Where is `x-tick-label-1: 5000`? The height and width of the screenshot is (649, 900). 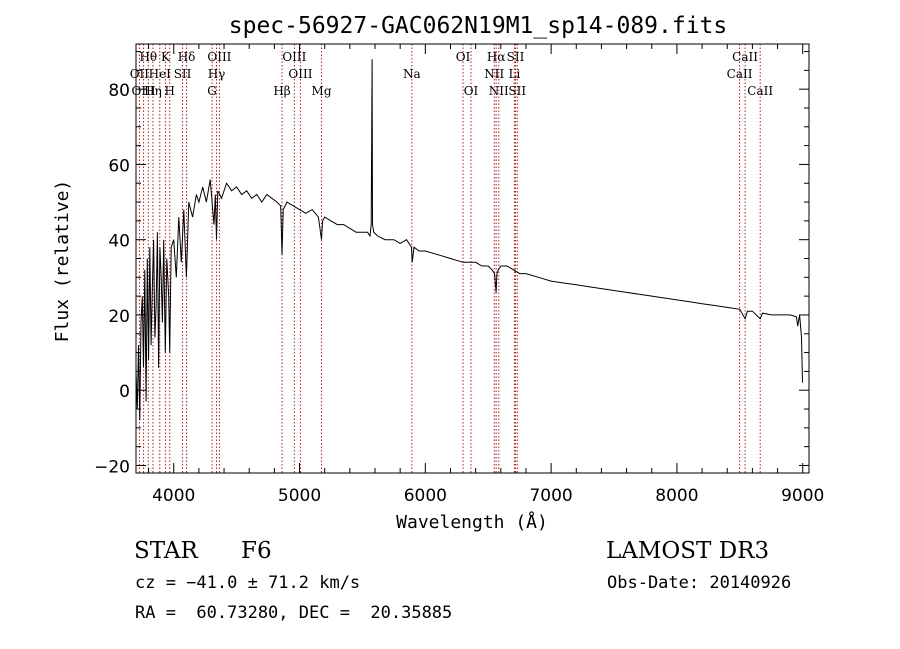 x-tick-label-1: 5000 is located at coordinates (299, 496).